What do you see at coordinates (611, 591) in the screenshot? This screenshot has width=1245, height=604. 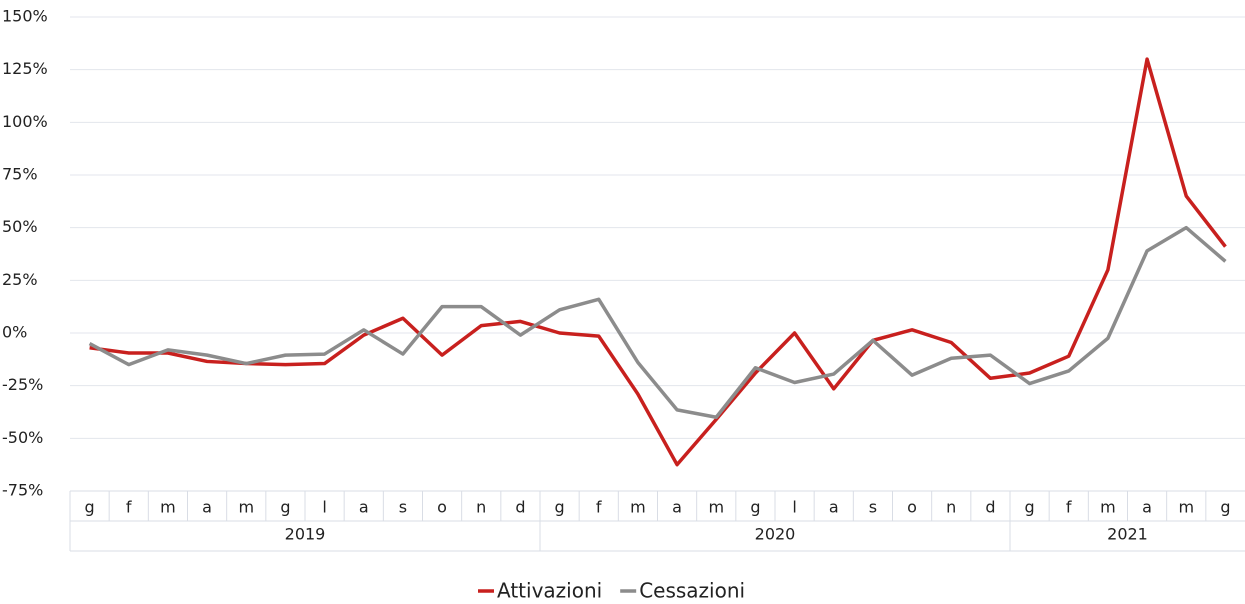 I see `legend: Attivazioni Cessazioni` at bounding box center [611, 591].